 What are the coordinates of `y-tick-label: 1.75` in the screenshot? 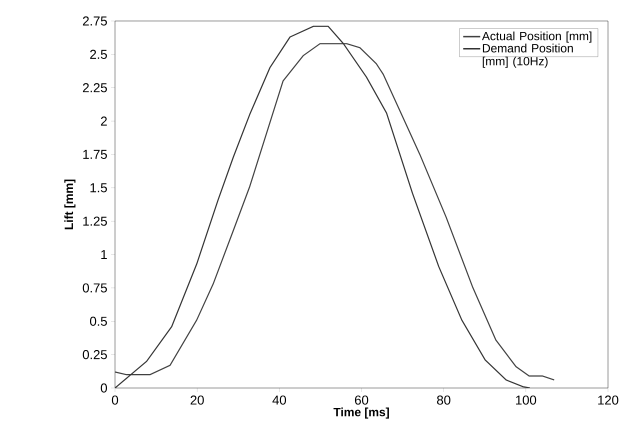 It's located at (95, 154).